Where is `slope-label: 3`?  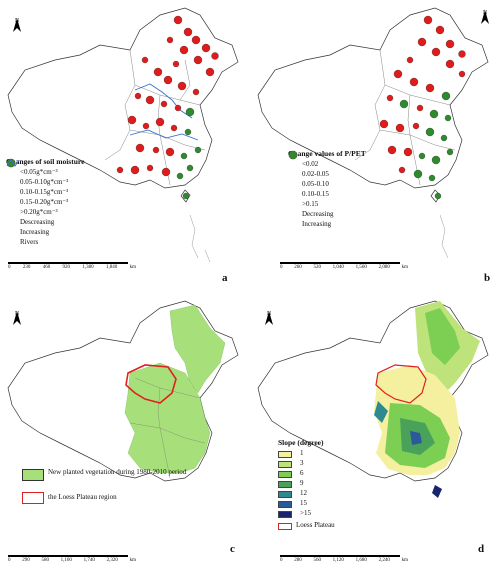 slope-label: 3 is located at coordinates (302, 463).